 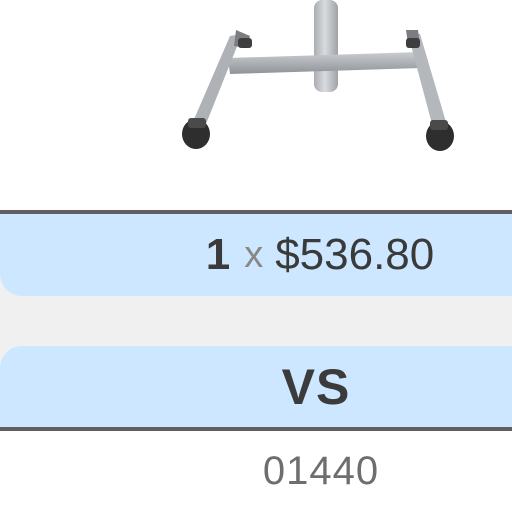 What do you see at coordinates (427, 79) in the screenshot?
I see `stand-right-leg` at bounding box center [427, 79].